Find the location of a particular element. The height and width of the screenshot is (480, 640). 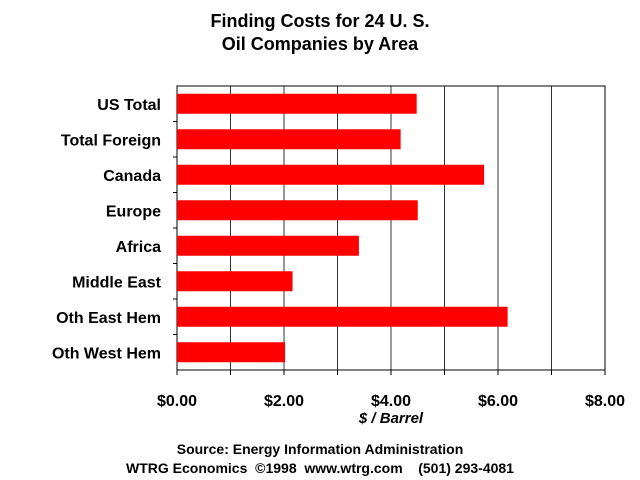

bar-oth-east-hem is located at coordinates (342, 316).